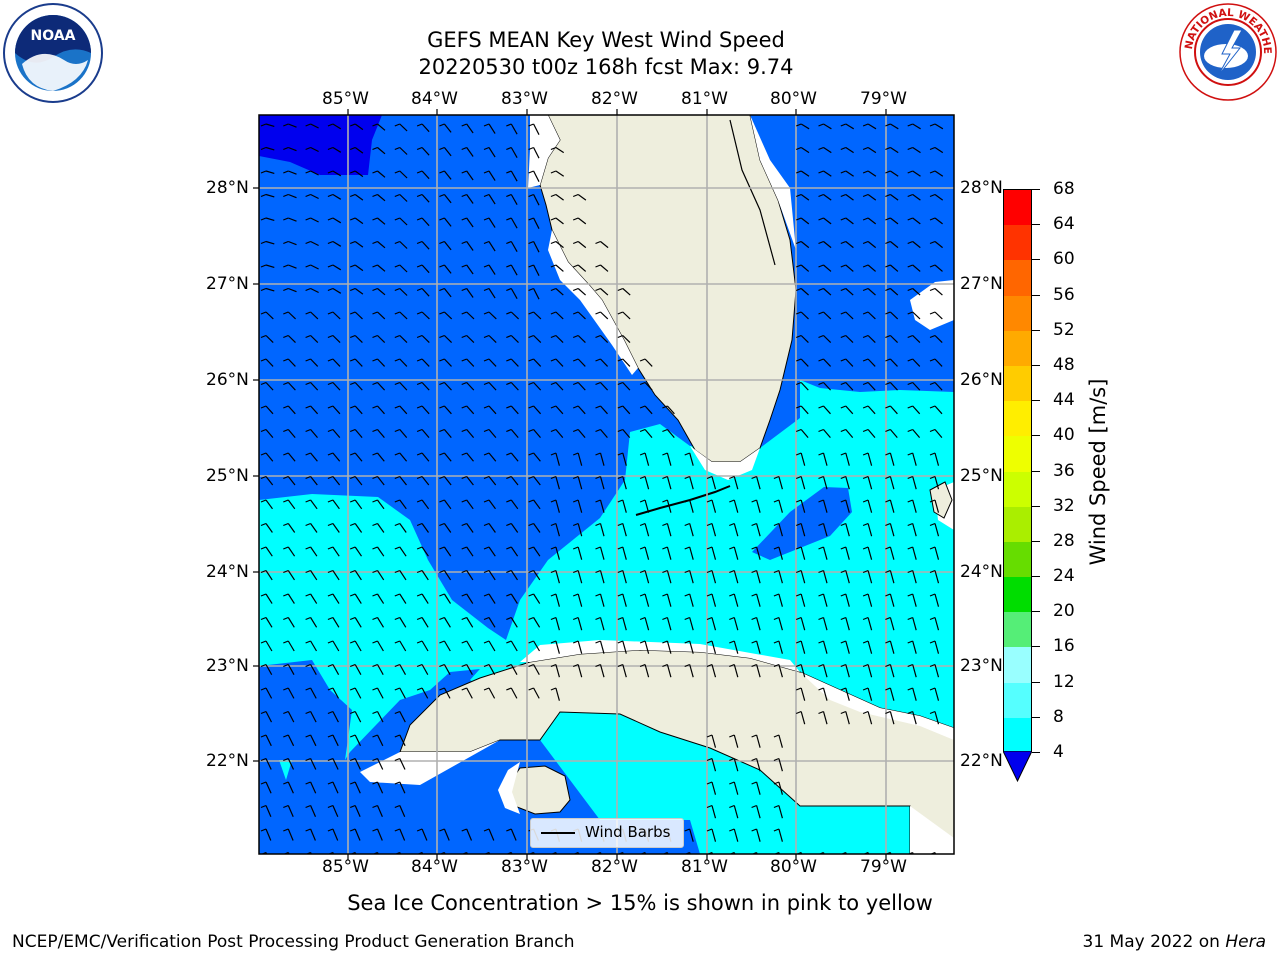 The height and width of the screenshot is (960, 1280). Describe the element at coordinates (524, 99) in the screenshot. I see `lon-label-top: 83°W` at that location.